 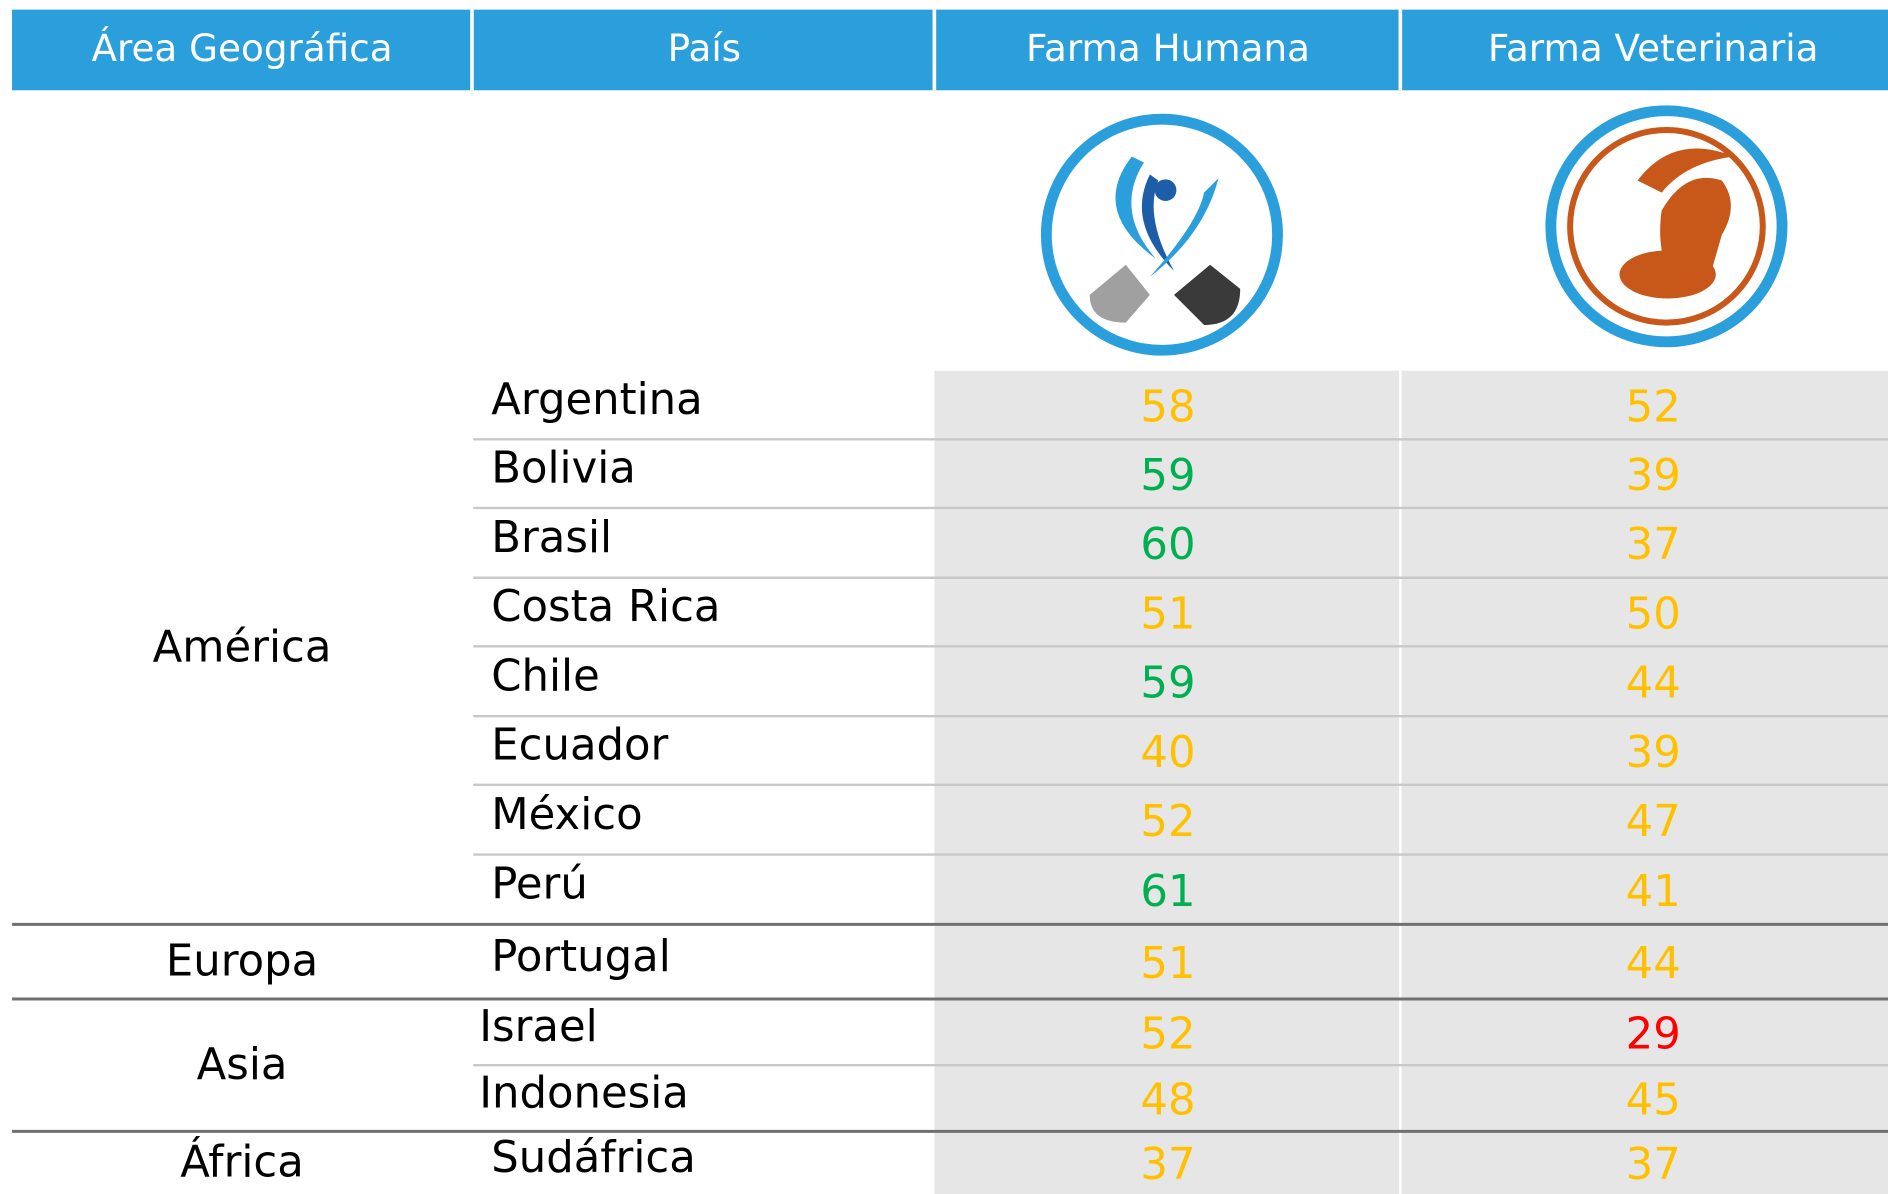 What do you see at coordinates (1653, 614) in the screenshot?
I see `value: 50` at bounding box center [1653, 614].